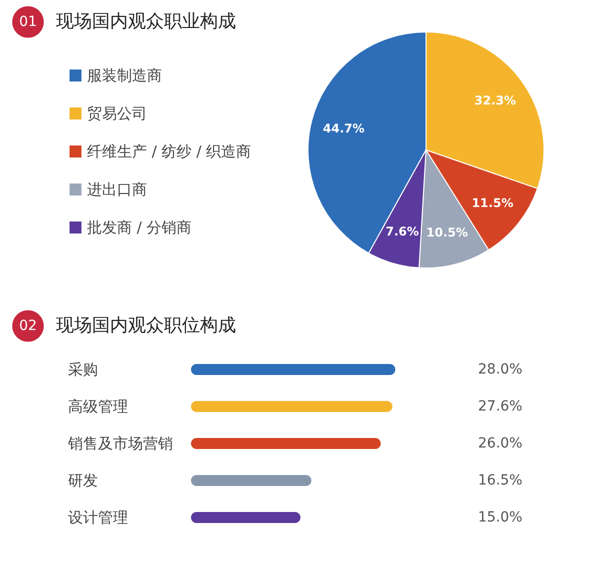  What do you see at coordinates (146, 325) in the screenshot?
I see `chart-title: 现场国内观众职位构成` at bounding box center [146, 325].